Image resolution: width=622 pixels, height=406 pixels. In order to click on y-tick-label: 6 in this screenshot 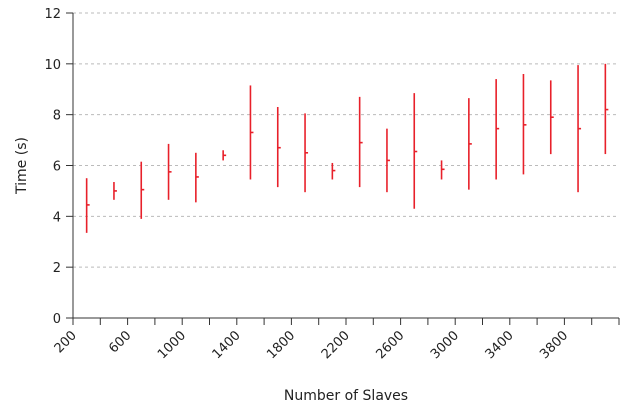, I will do `click(57, 167)`.